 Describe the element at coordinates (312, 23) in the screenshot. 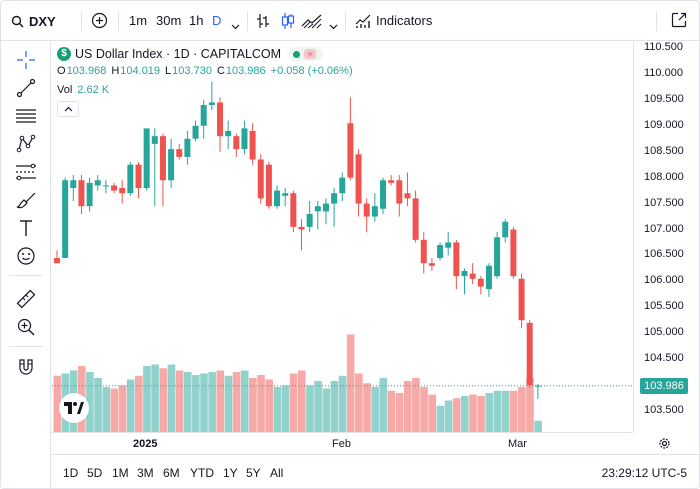

I see `area-style-icon` at that location.